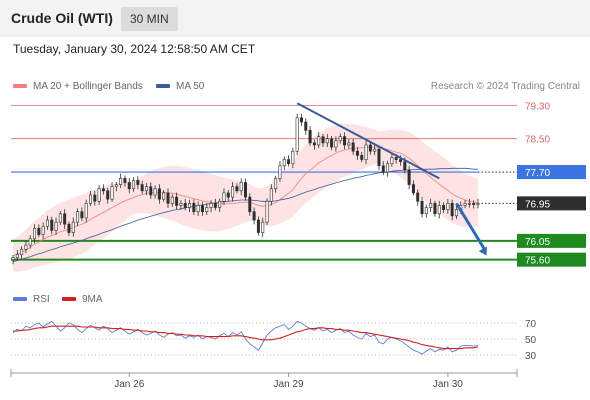 This screenshot has width=590, height=400. Describe the element at coordinates (41, 299) in the screenshot. I see `legend-rsi-label: RSI` at that location.